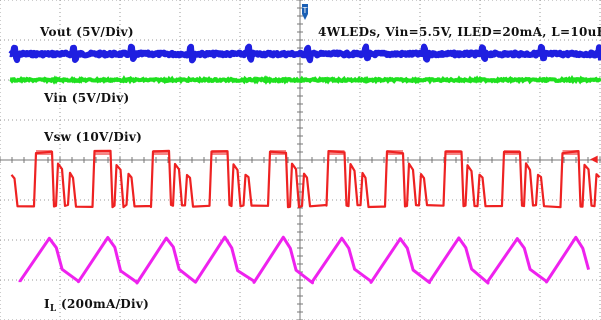 The width and height of the screenshot is (601, 320). Describe the element at coordinates (304, 53) in the screenshot. I see `vout-trace` at that location.